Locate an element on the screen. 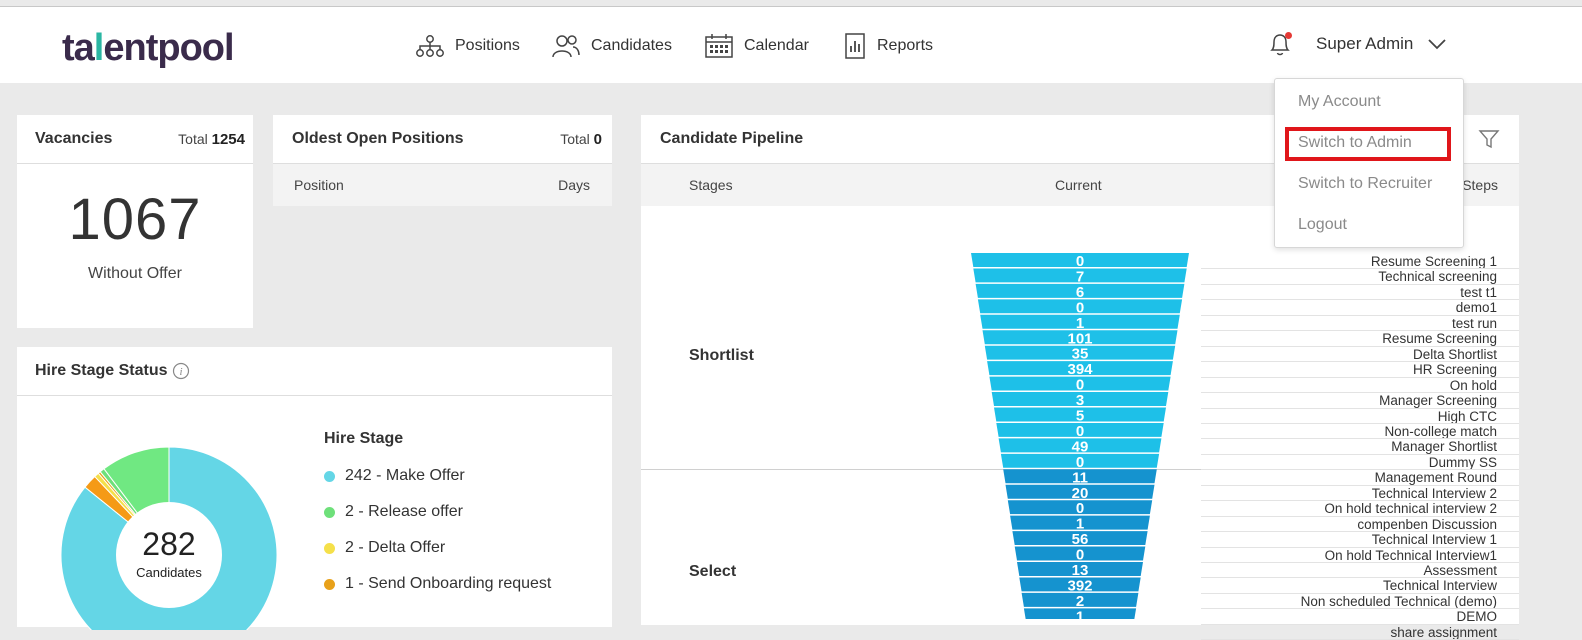 This screenshot has width=1582, height=640. legend-item: 242 - Make Offer is located at coordinates (394, 476).